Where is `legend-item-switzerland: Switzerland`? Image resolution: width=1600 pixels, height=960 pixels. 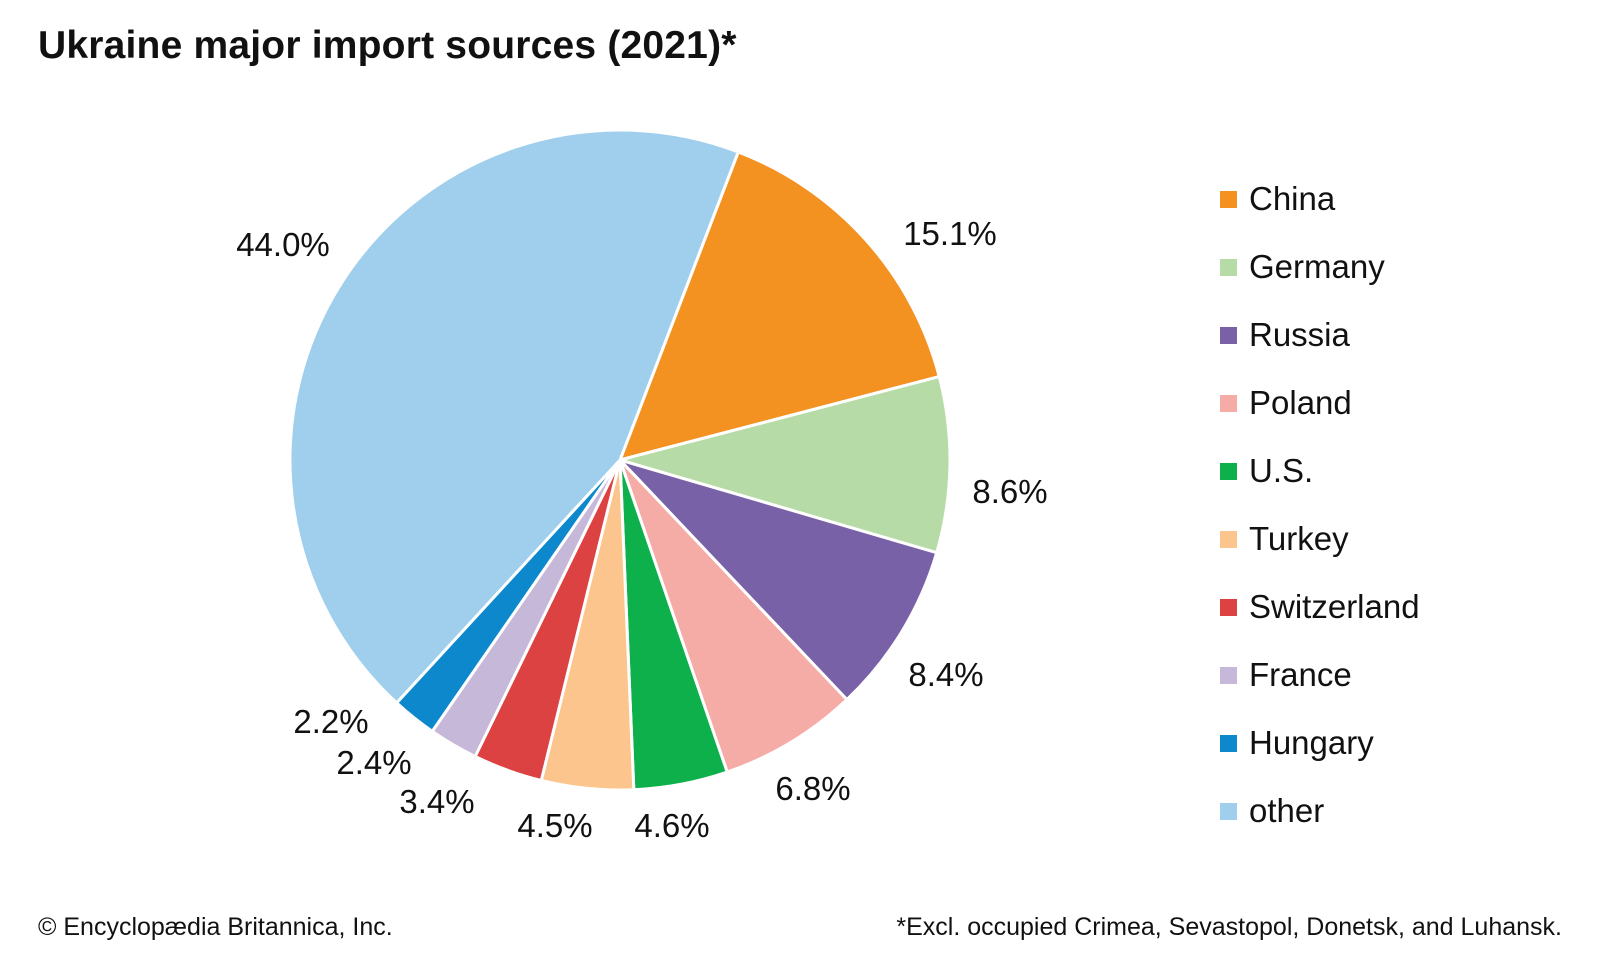
legend-item-switzerland: Switzerland is located at coordinates (1320, 607).